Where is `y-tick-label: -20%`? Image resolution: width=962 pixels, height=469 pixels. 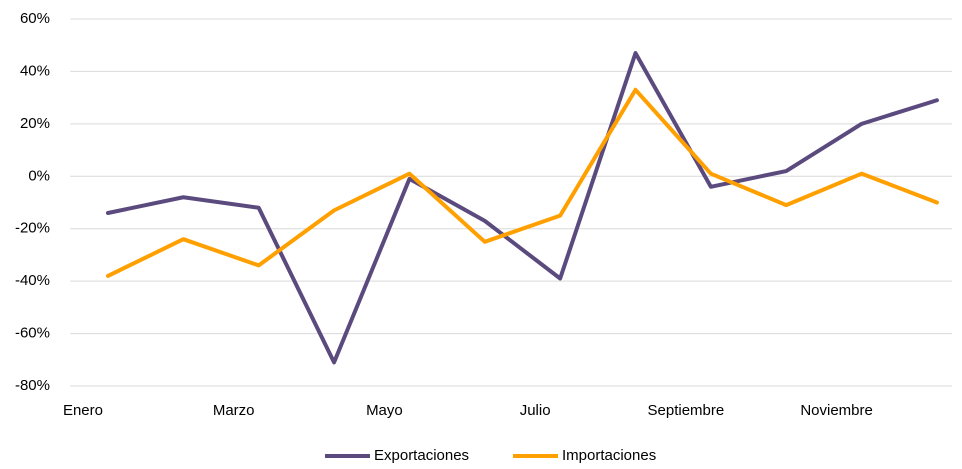 y-tick-label: -20% is located at coordinates (32, 228).